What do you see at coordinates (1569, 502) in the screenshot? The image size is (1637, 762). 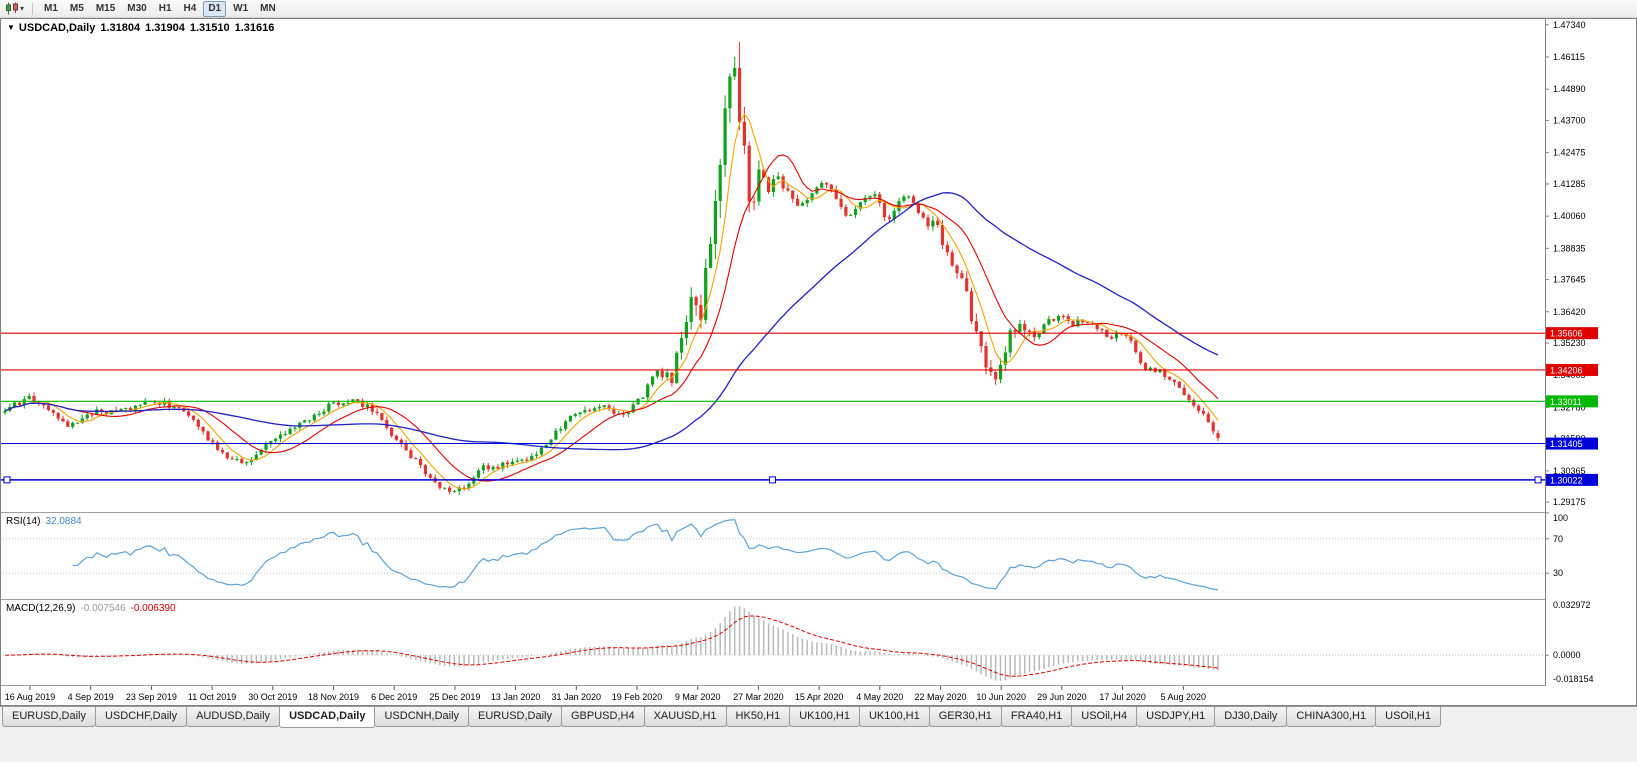 I see `svg-text: 1.29175` at bounding box center [1569, 502].